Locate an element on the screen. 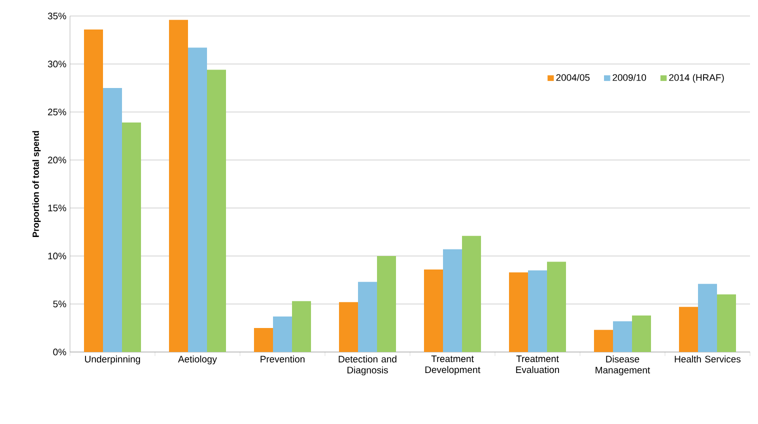 Image resolution: width=758 pixels, height=424 pixels. x-tick-label: Disease Management is located at coordinates (623, 366).